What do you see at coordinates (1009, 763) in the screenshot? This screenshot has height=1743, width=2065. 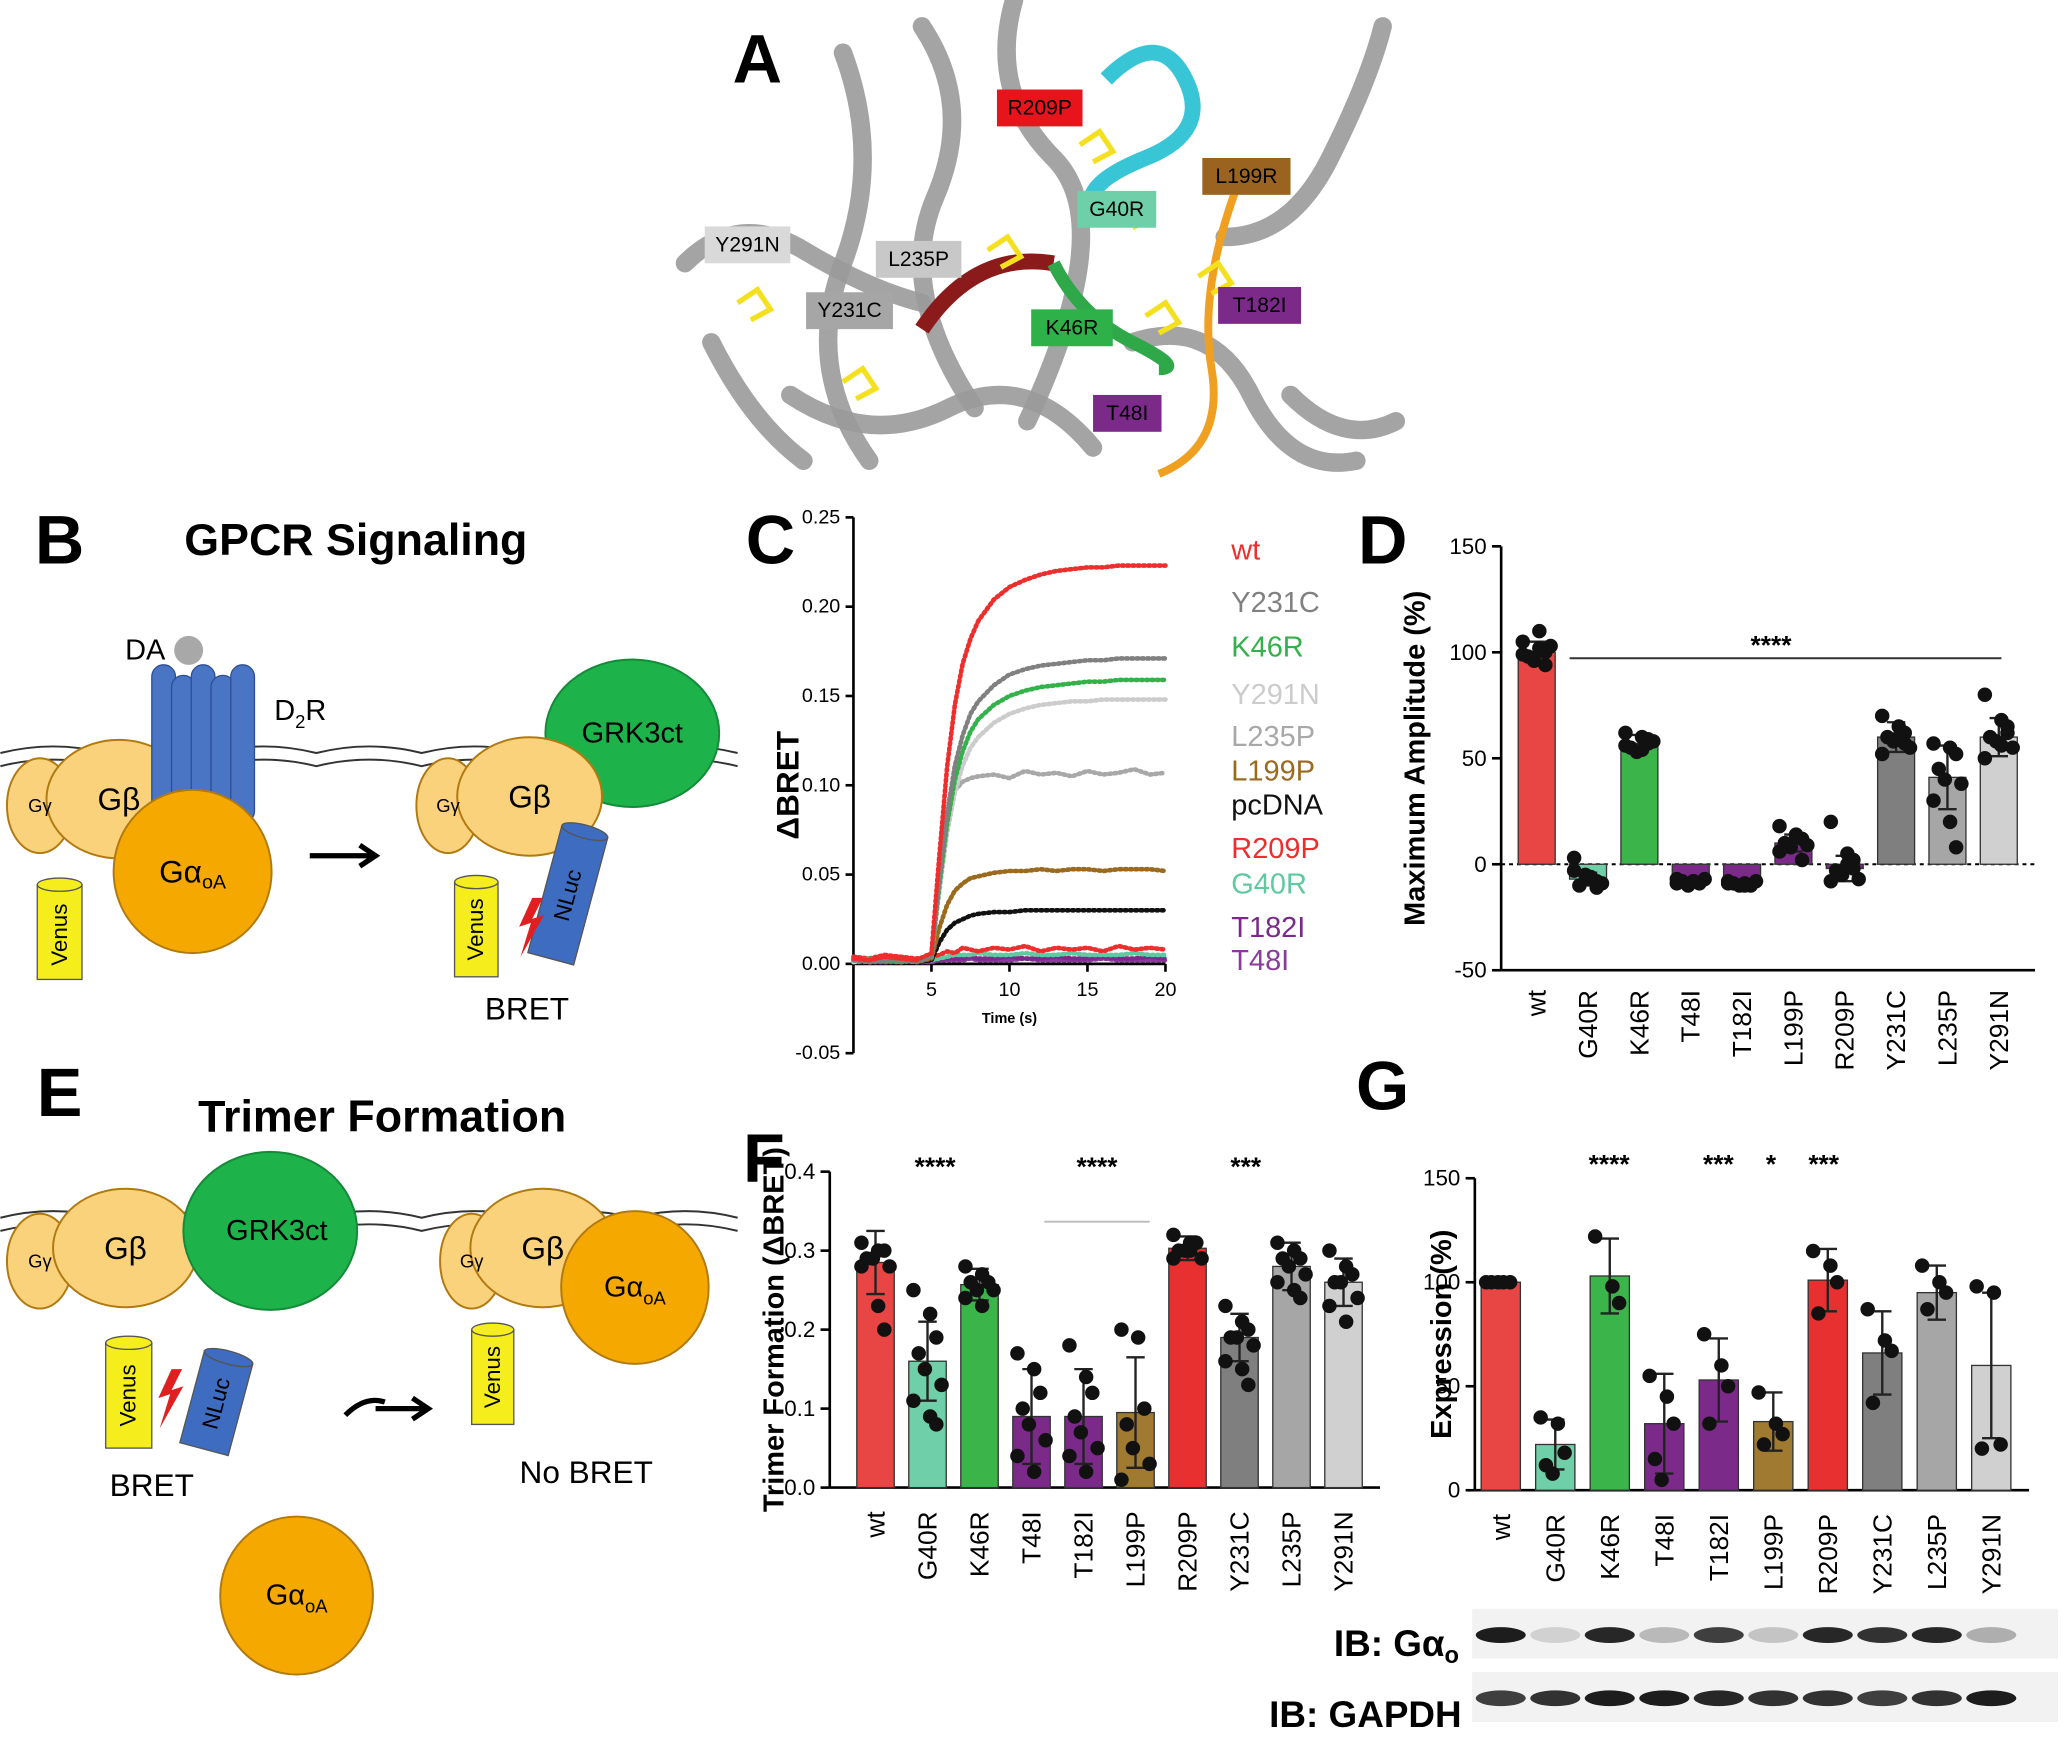 I see `series-trace` at bounding box center [1009, 763].